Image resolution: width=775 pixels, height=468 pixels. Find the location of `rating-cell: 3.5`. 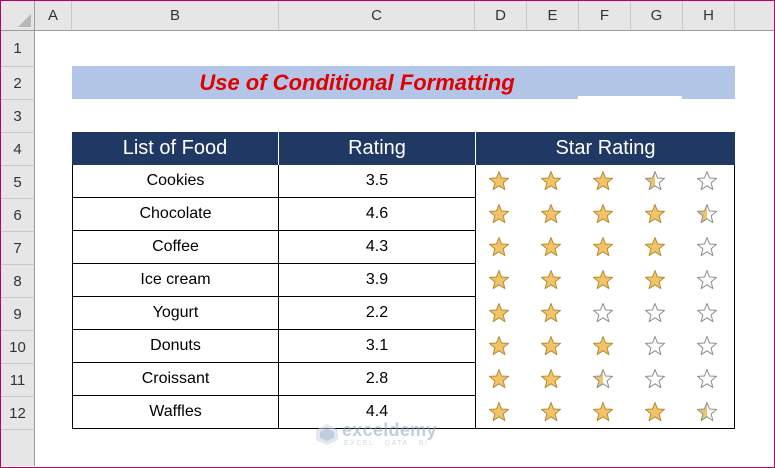

rating-cell: 3.5 is located at coordinates (377, 181).